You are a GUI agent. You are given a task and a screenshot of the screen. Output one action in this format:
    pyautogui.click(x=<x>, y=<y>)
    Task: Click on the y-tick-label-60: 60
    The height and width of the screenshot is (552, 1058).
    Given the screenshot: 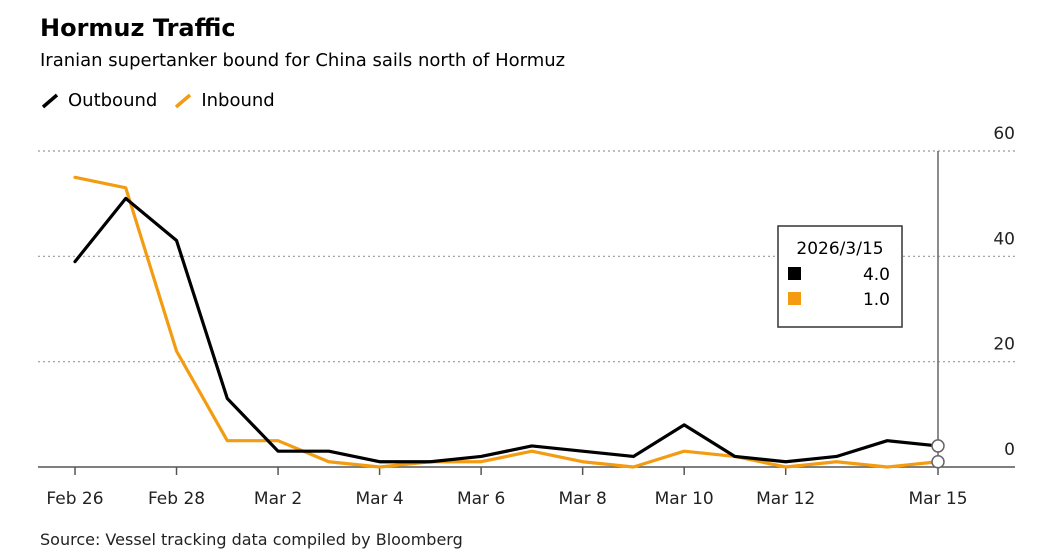 What is the action you would take?
    pyautogui.click(x=1004, y=134)
    